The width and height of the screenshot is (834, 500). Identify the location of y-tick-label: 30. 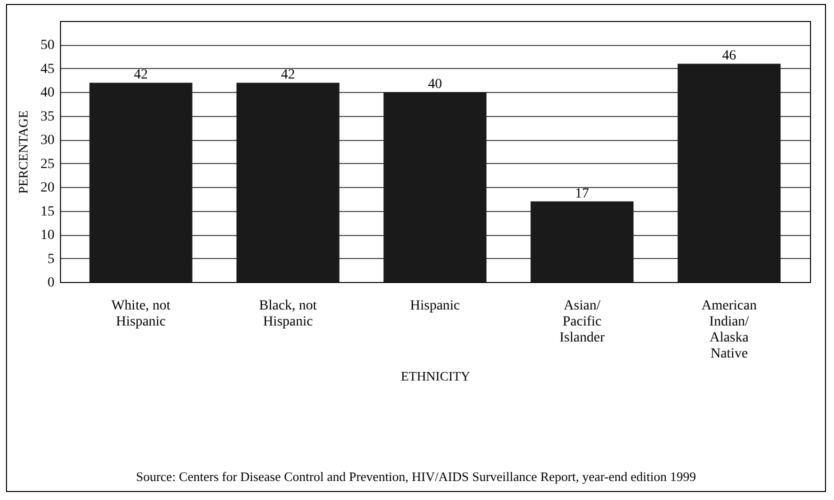
(47, 140).